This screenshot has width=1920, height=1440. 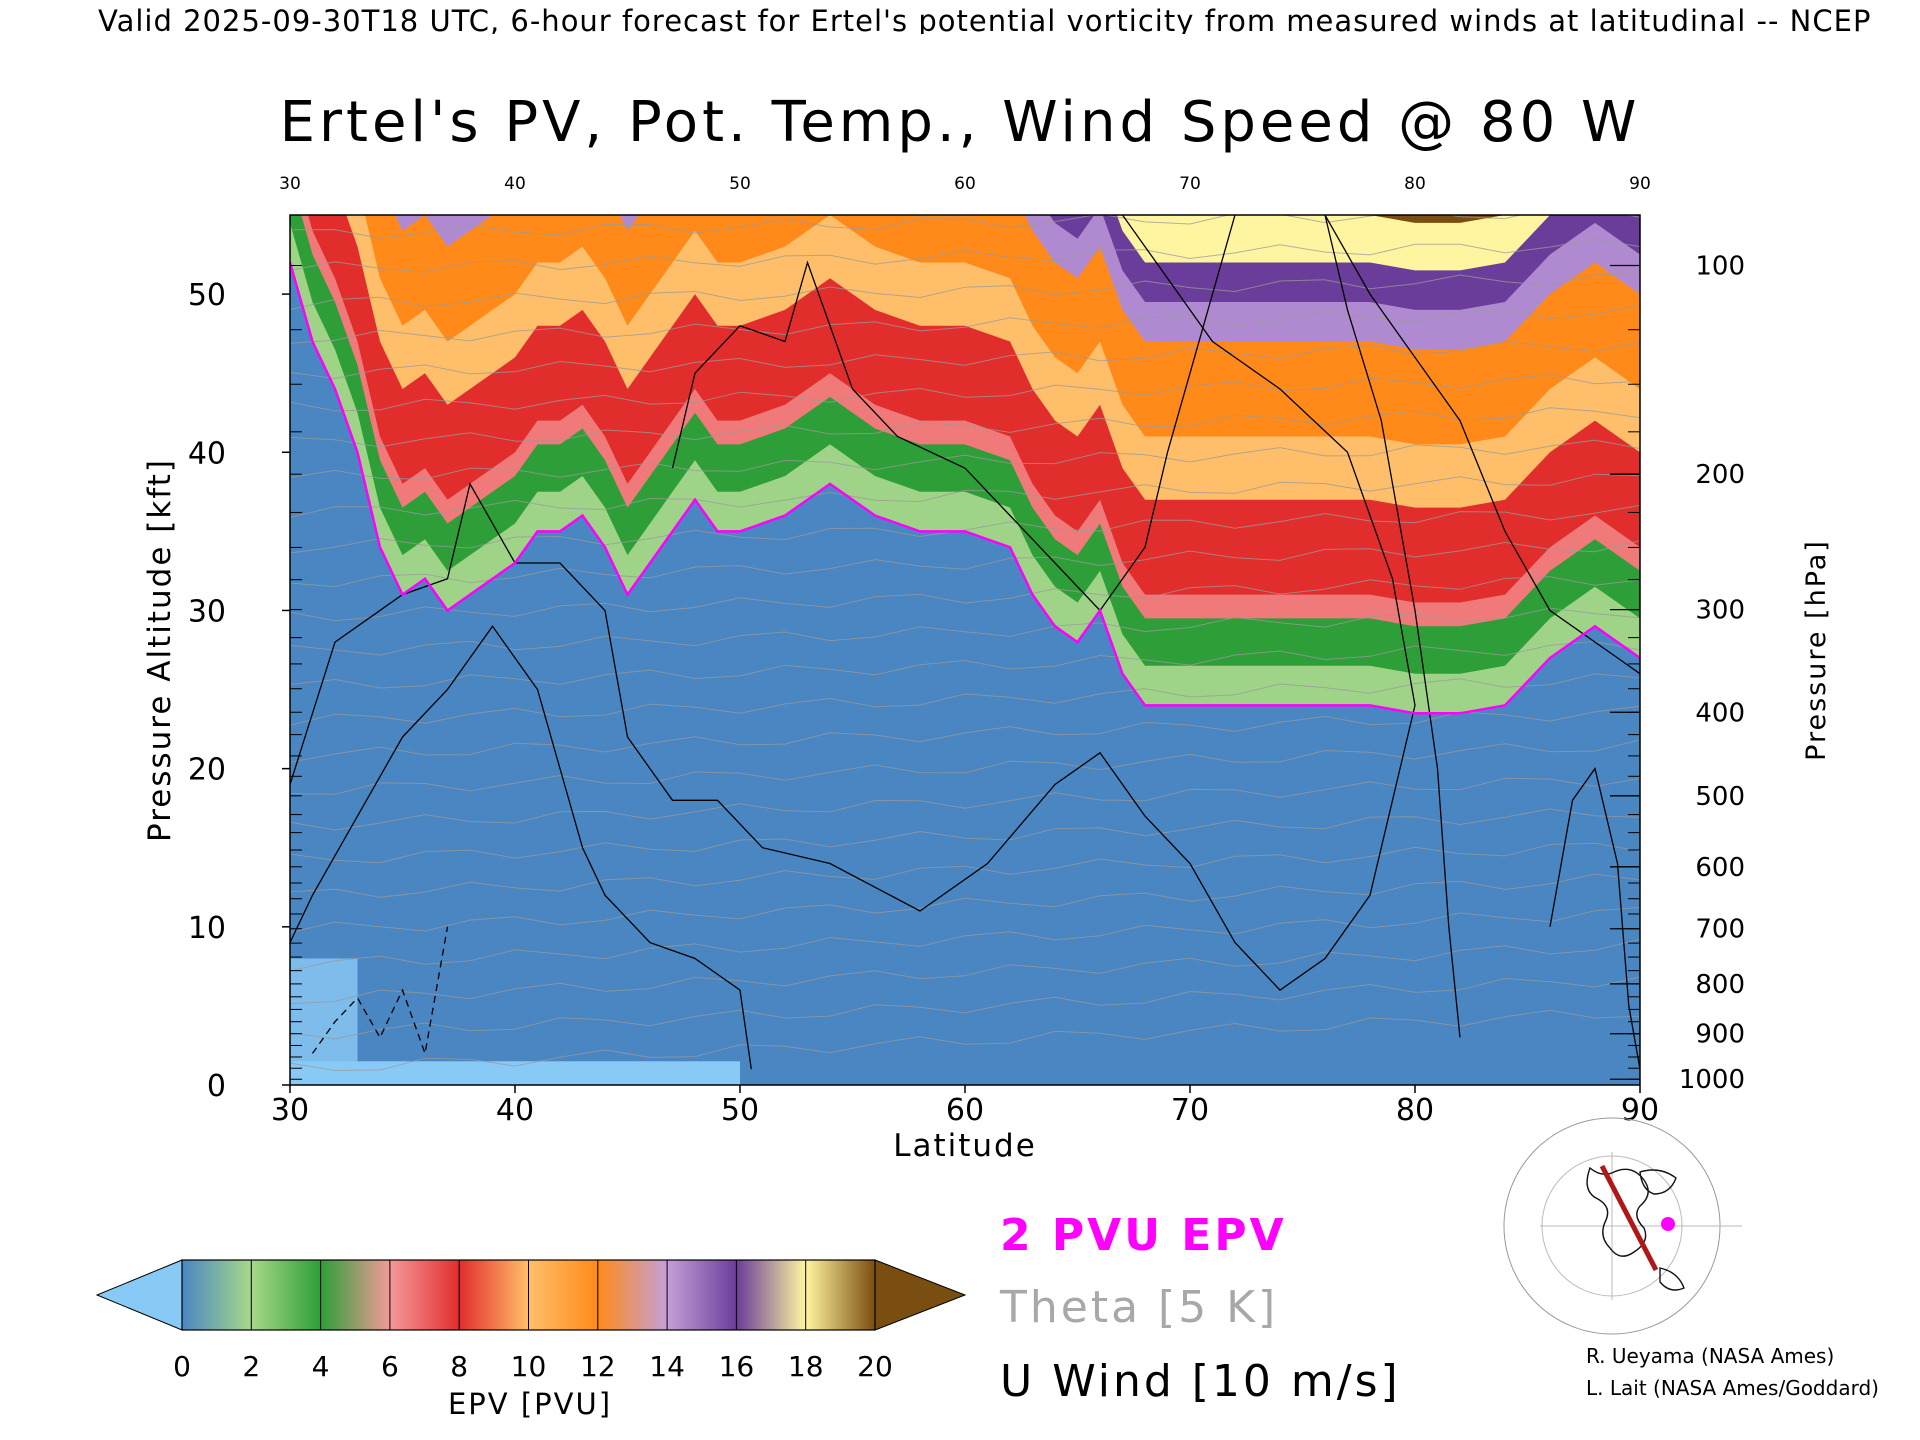 What do you see at coordinates (1415, 184) in the screenshot?
I see `x-top-tick-label-80: 80` at bounding box center [1415, 184].